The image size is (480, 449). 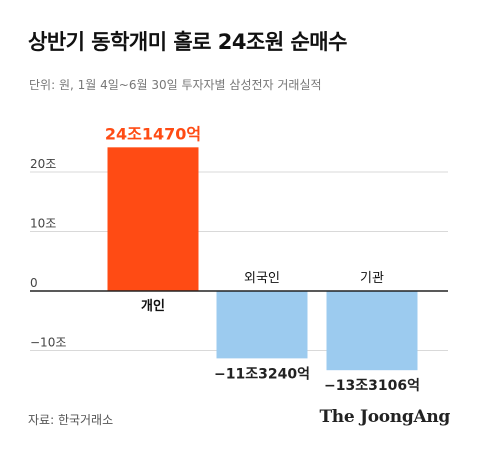 What do you see at coordinates (153, 133) in the screenshot?
I see `data-label: 24조1470억` at bounding box center [153, 133].